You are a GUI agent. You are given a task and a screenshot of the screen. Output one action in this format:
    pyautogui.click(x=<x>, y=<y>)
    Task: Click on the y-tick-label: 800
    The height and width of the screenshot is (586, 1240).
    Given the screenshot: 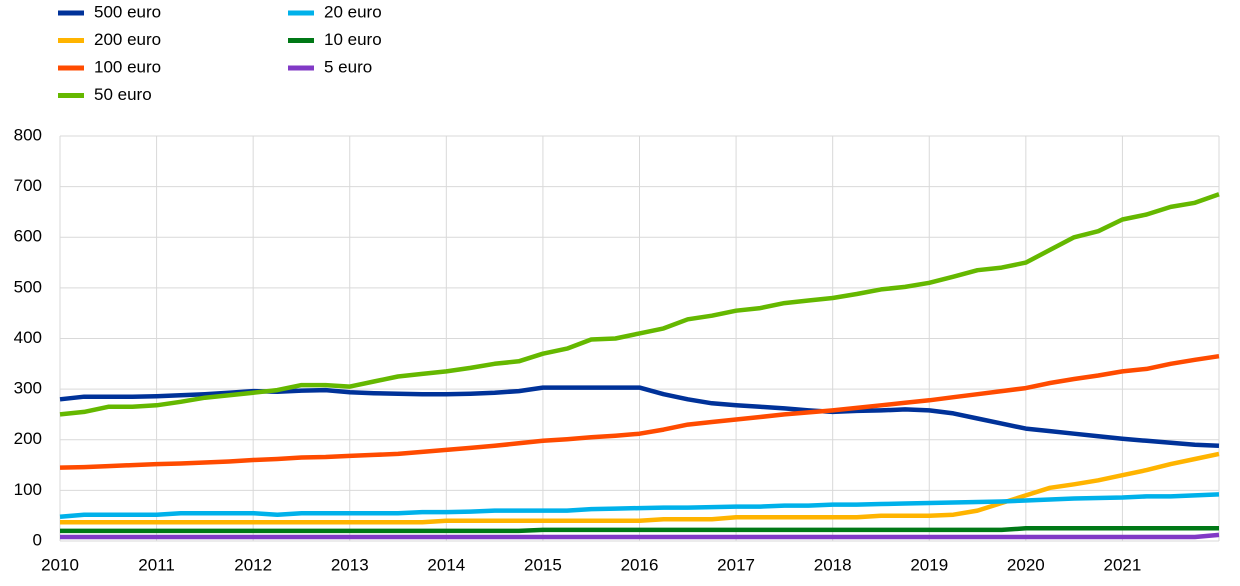 What is the action you would take?
    pyautogui.click(x=28, y=134)
    